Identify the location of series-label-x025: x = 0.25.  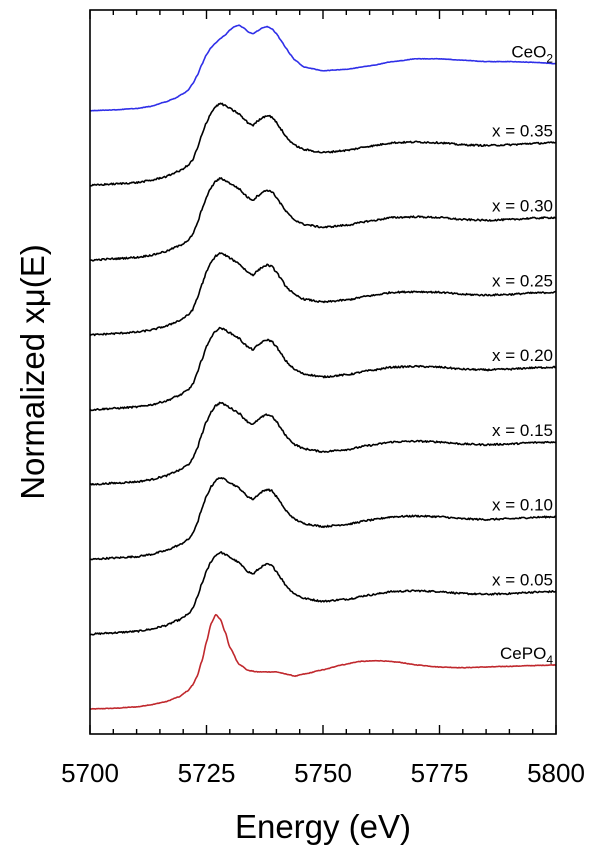
(522, 280).